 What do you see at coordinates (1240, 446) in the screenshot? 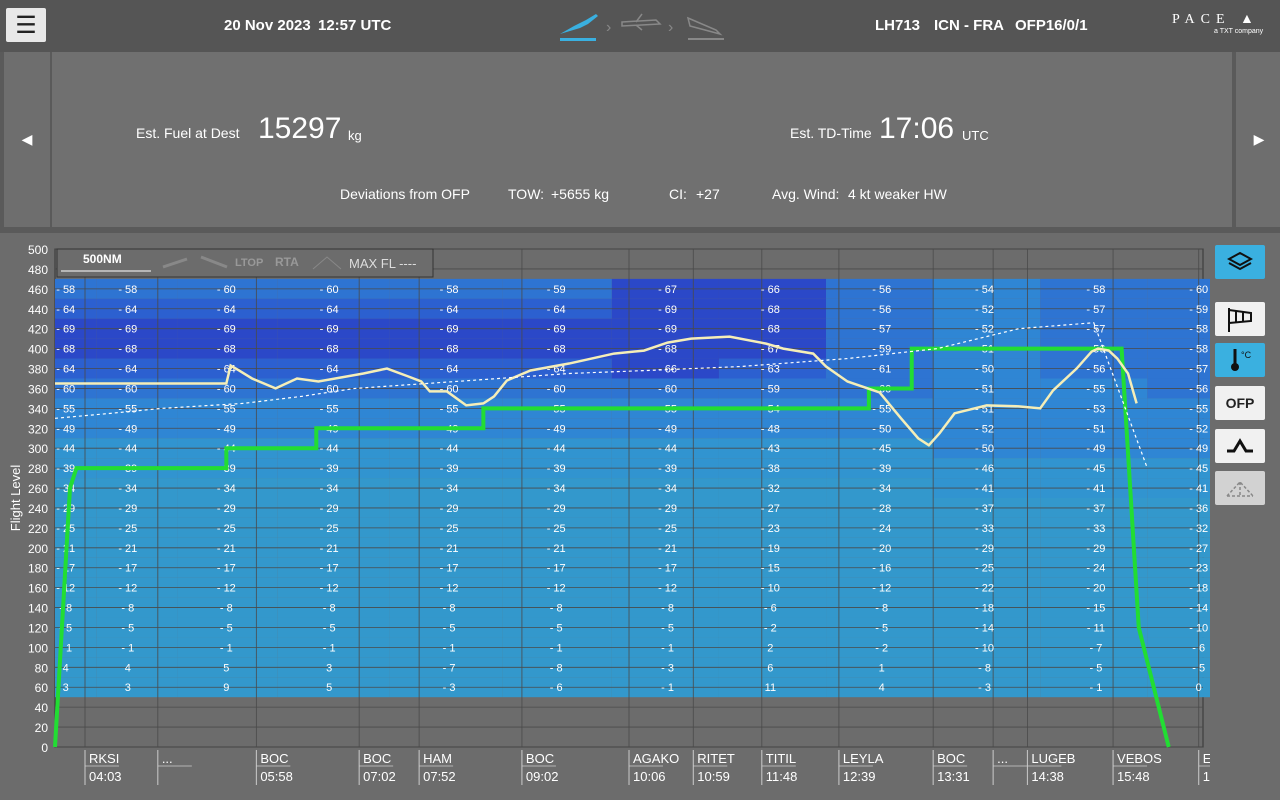
I see `profile-button` at bounding box center [1240, 446].